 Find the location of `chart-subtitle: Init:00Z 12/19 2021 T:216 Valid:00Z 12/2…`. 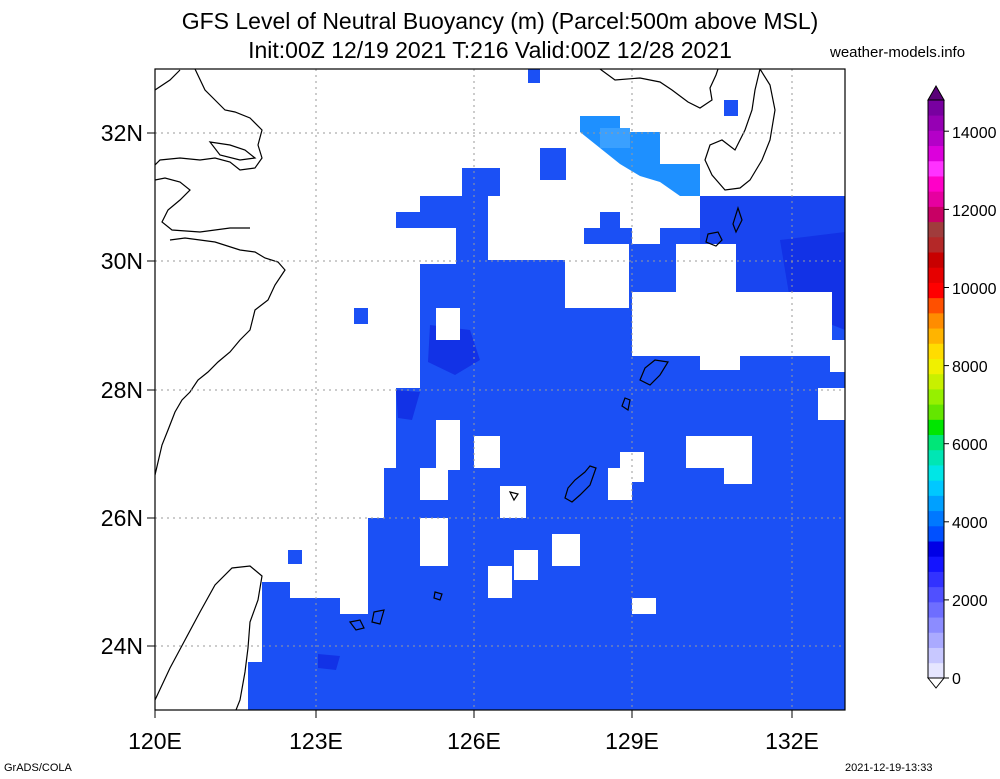

chart-subtitle: Init:00Z 12/19 2021 T:216 Valid:00Z 12/2… is located at coordinates (490, 50).